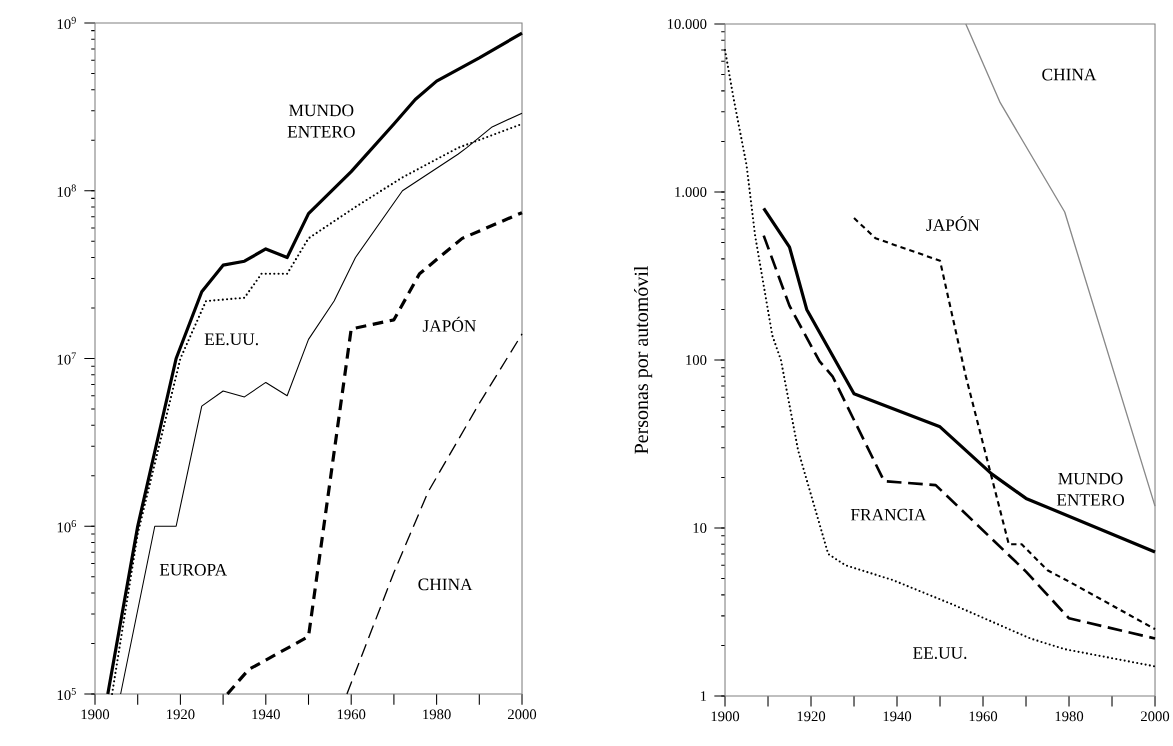 The height and width of the screenshot is (746, 1173). I want to click on series-label: CHINA, so click(445, 584).